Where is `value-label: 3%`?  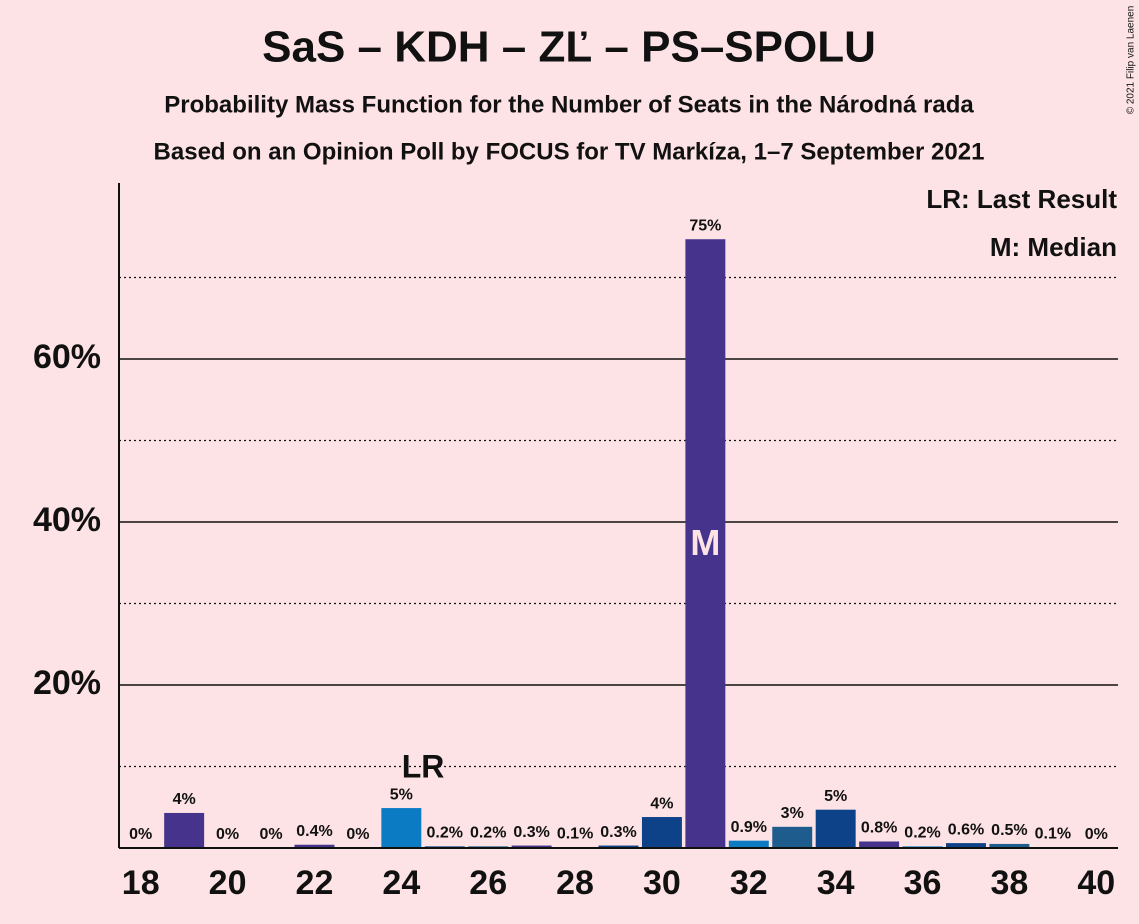 value-label: 3% is located at coordinates (792, 813).